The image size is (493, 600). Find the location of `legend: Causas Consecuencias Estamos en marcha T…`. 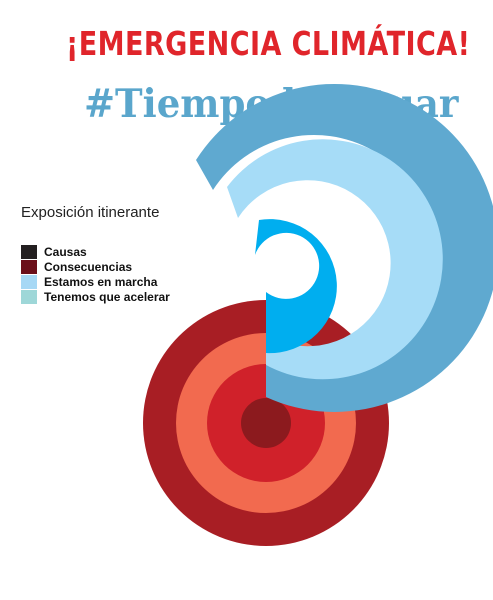

legend: Causas Consecuencias Estamos en marcha T… is located at coordinates (95, 274).